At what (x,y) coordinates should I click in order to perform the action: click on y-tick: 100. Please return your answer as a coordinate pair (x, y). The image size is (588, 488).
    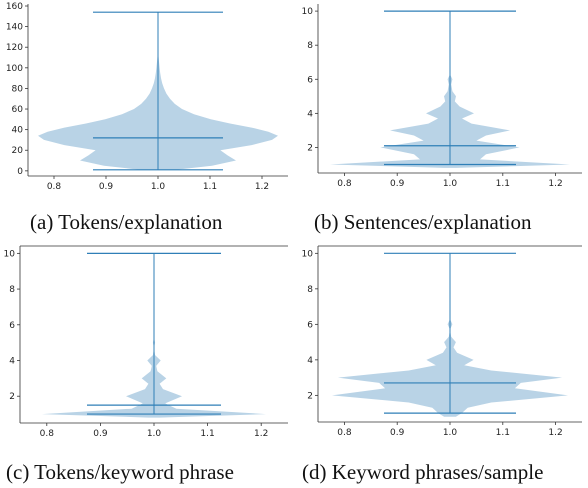
    Looking at the image, I should click on (17, 69).